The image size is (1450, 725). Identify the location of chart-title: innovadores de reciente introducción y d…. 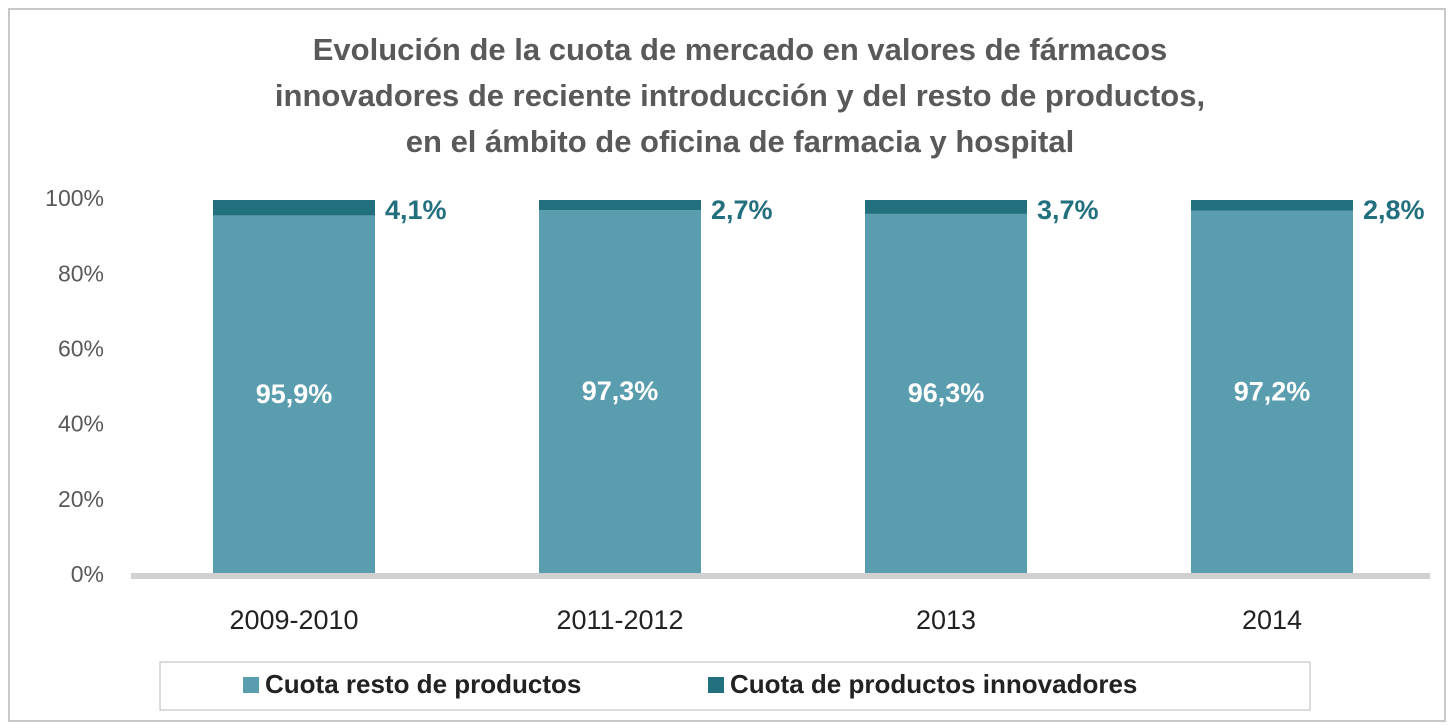
(740, 95).